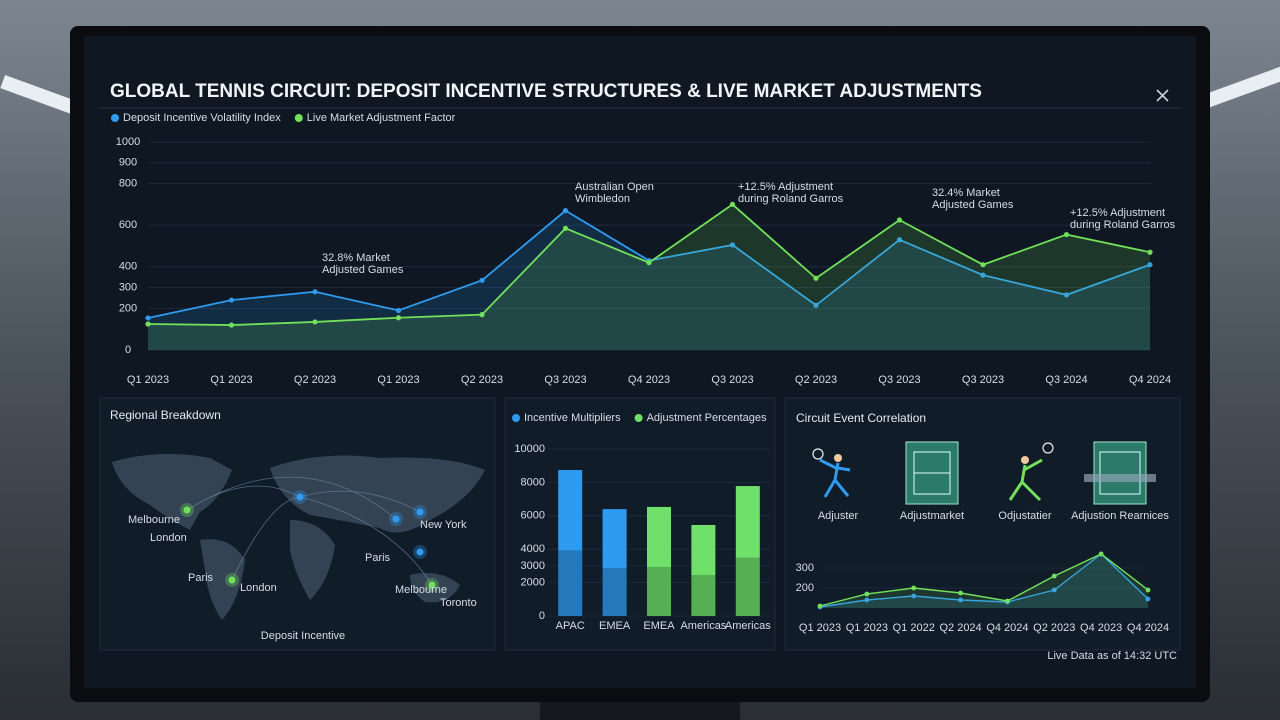 Image resolution: width=1280 pixels, height=720 pixels. I want to click on y-tick-label: 6000, so click(533, 516).